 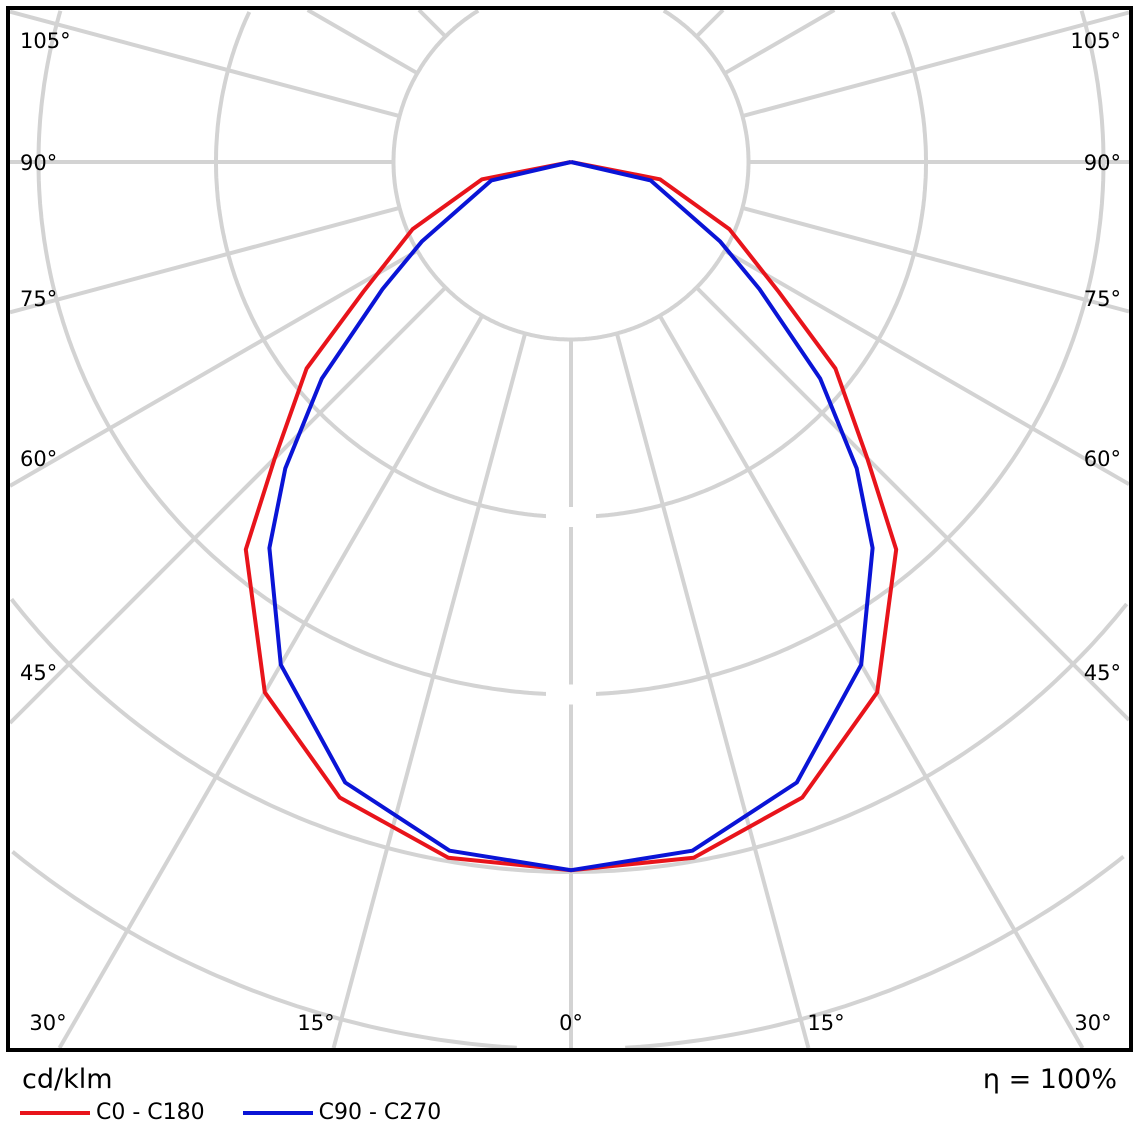 I want to click on grid-ring, so click(x=571, y=175).